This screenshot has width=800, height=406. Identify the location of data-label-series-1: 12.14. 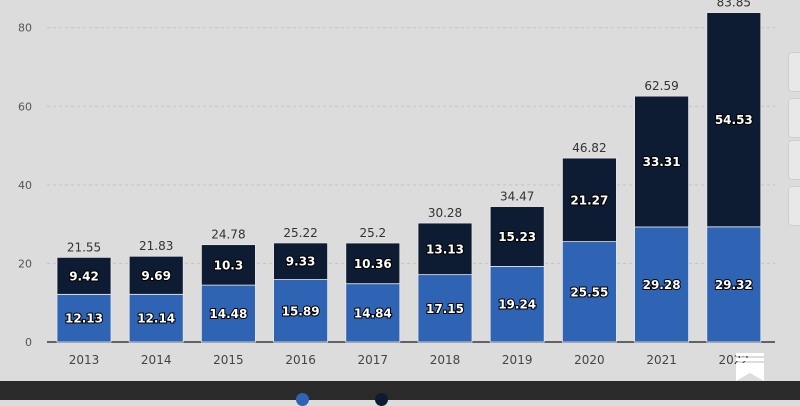
(156, 319).